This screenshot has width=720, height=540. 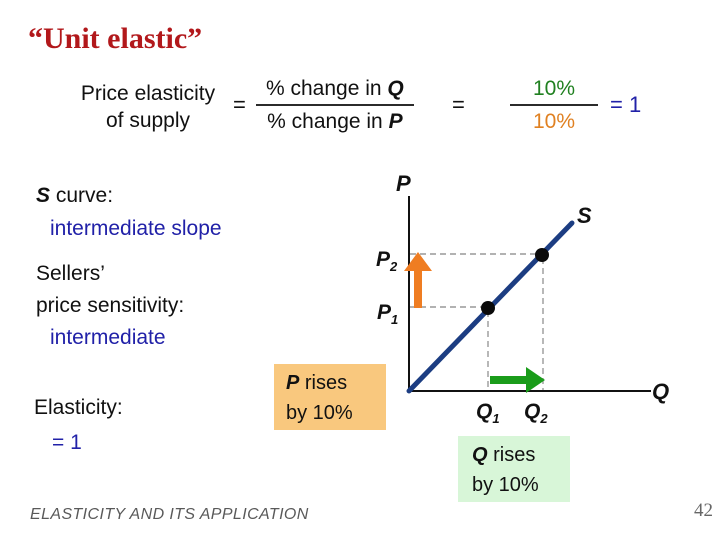 What do you see at coordinates (70, 273) in the screenshot?
I see `sellers-line1: Sellers’` at bounding box center [70, 273].